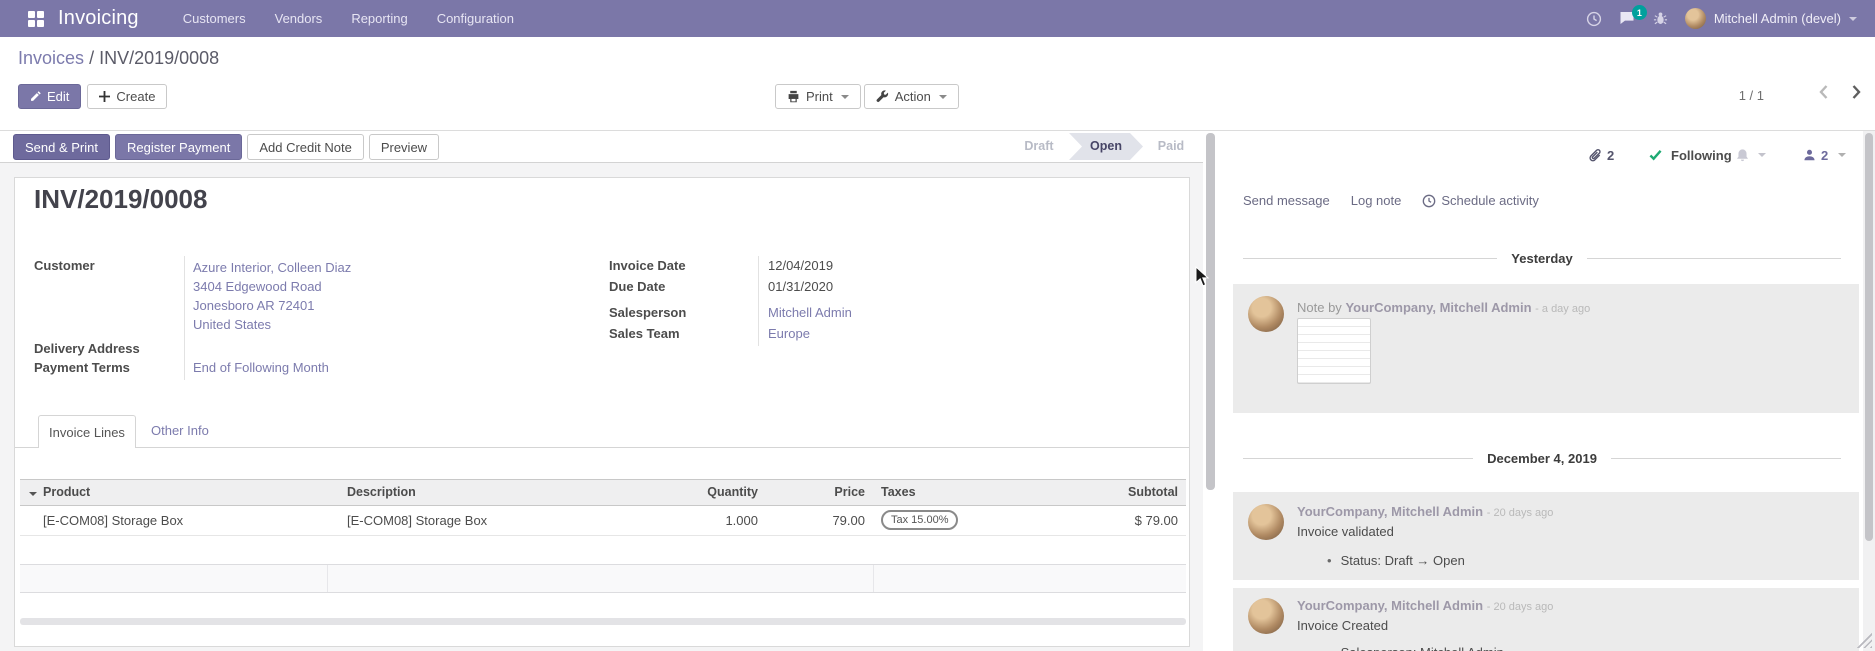 This screenshot has width=1875, height=651. I want to click on sort-caret-cell, so click(28, 492).